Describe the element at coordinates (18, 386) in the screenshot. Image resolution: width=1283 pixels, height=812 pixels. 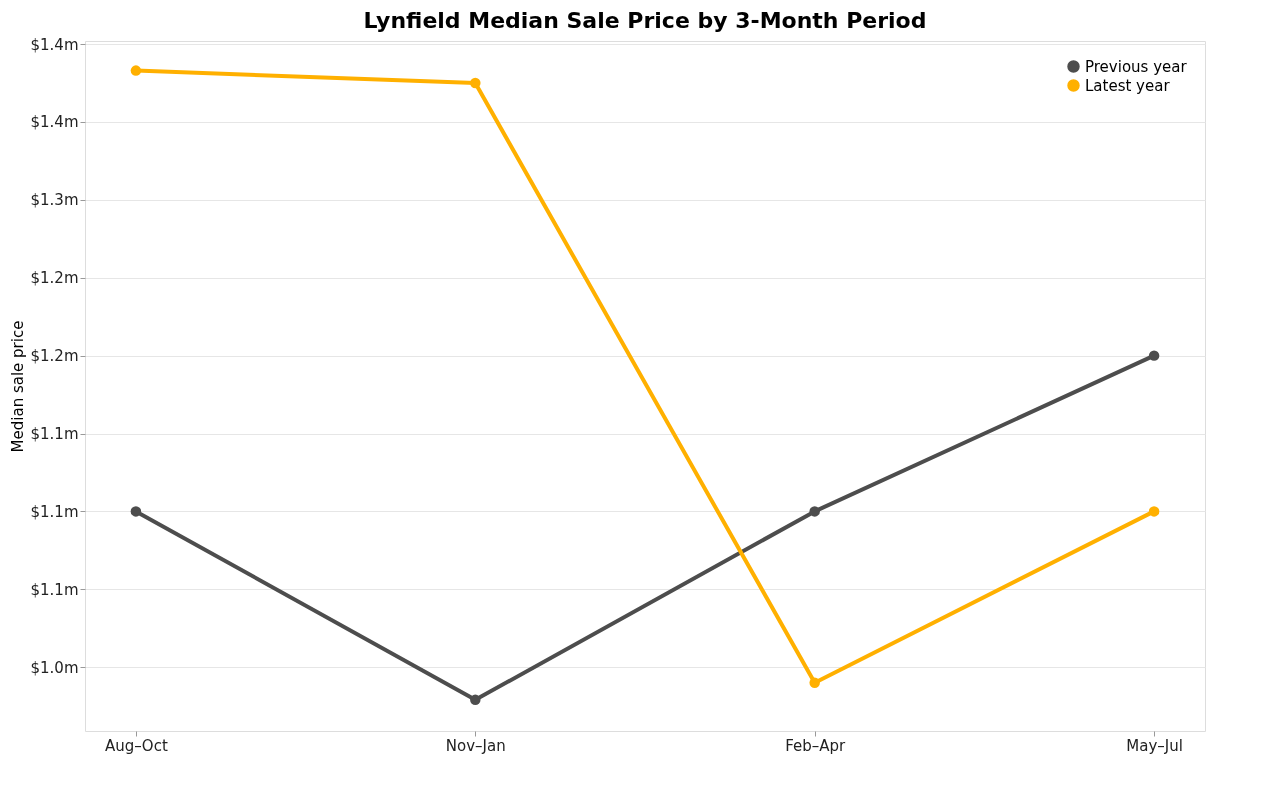
I see `y-axis-title: Median sale price` at that location.